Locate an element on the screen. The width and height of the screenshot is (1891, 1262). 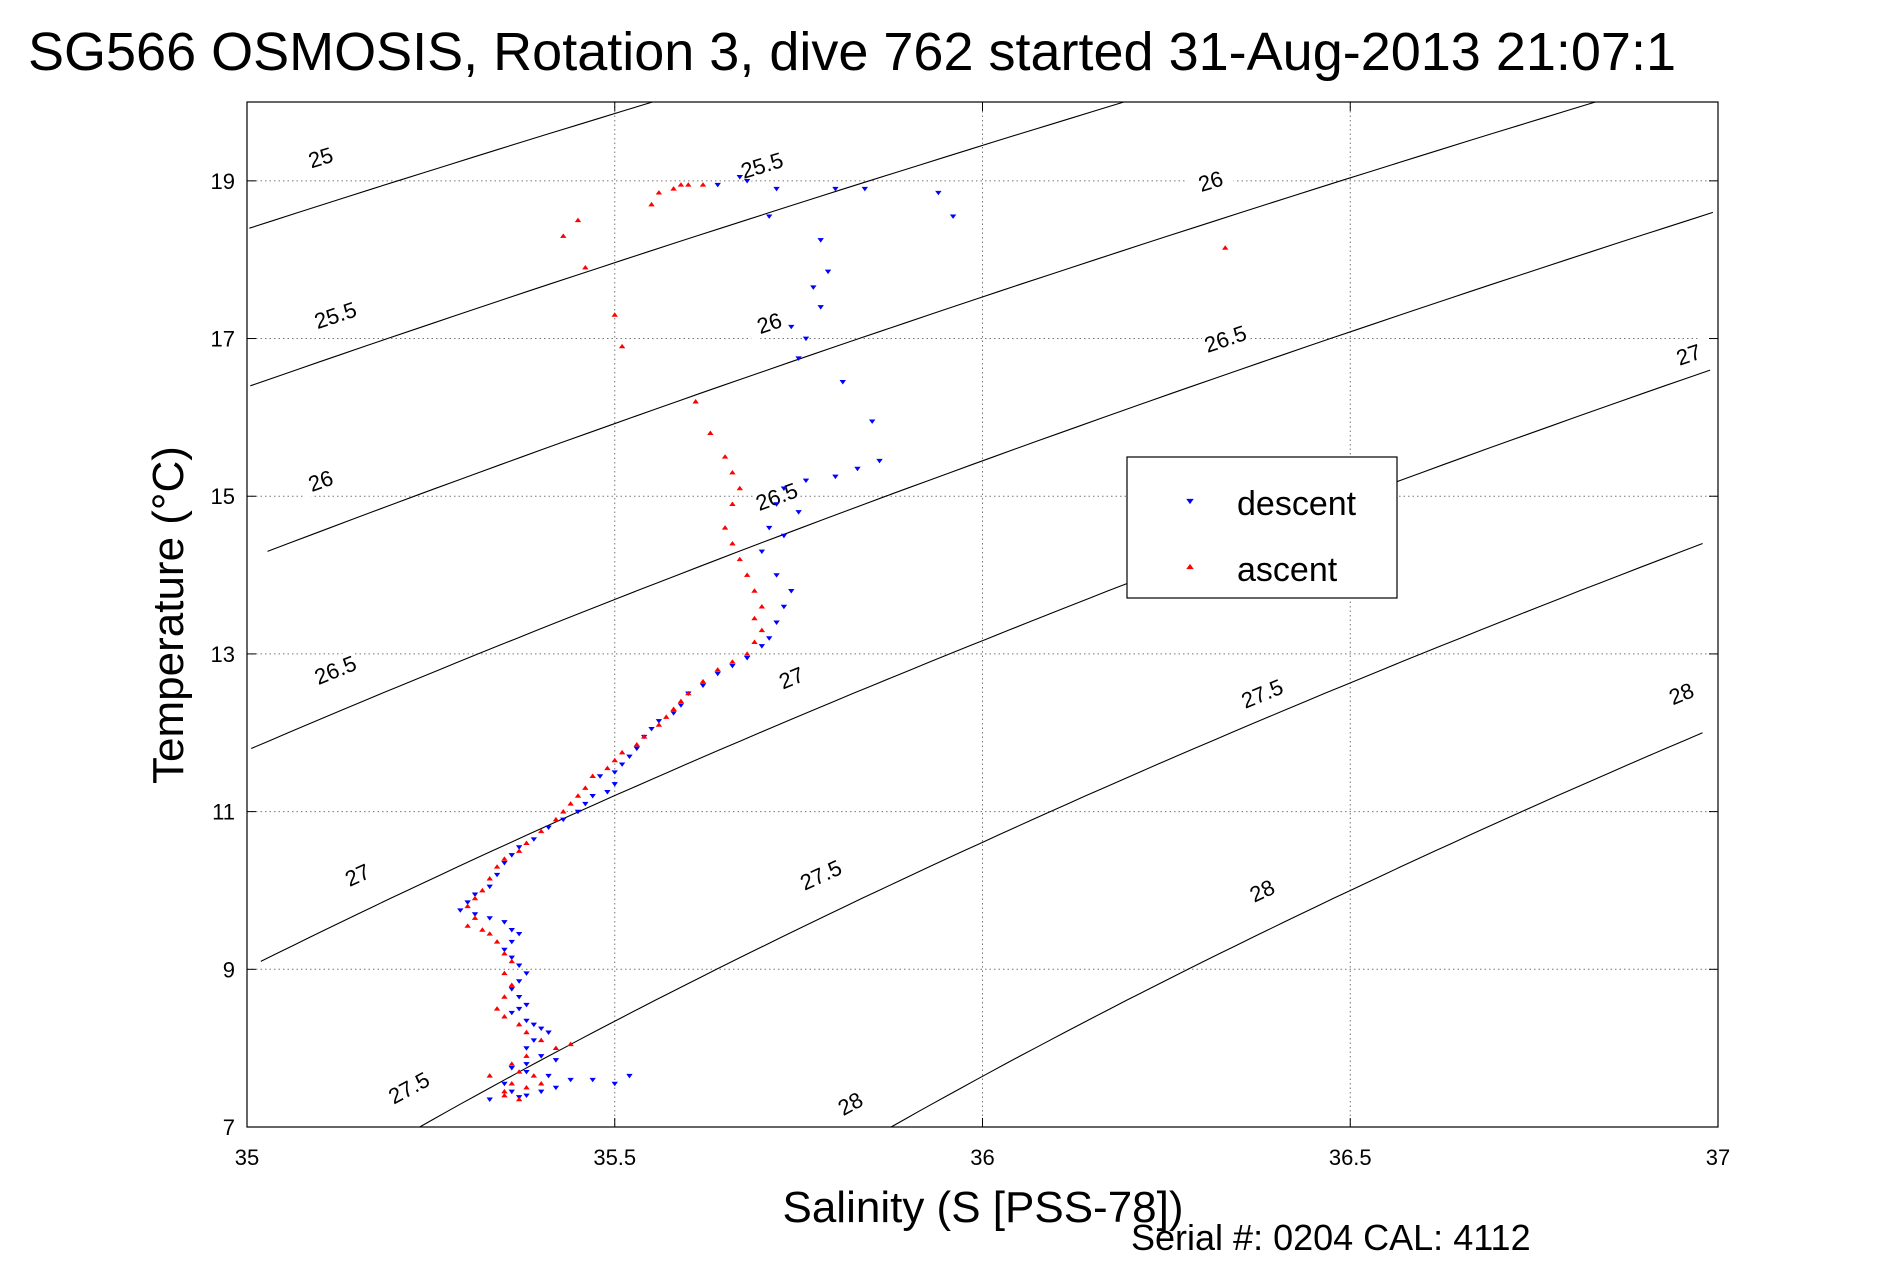
contour-label: 25.5 is located at coordinates (335, 315).